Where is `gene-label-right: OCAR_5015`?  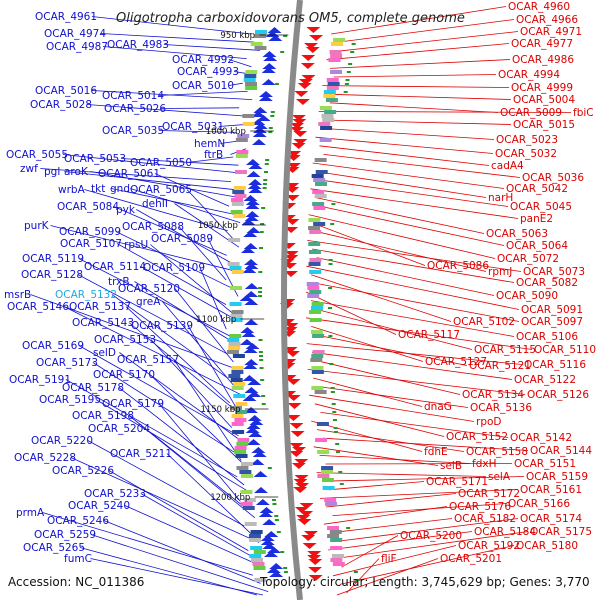
gene-label-right: OCAR_5015 is located at coordinates (544, 125).